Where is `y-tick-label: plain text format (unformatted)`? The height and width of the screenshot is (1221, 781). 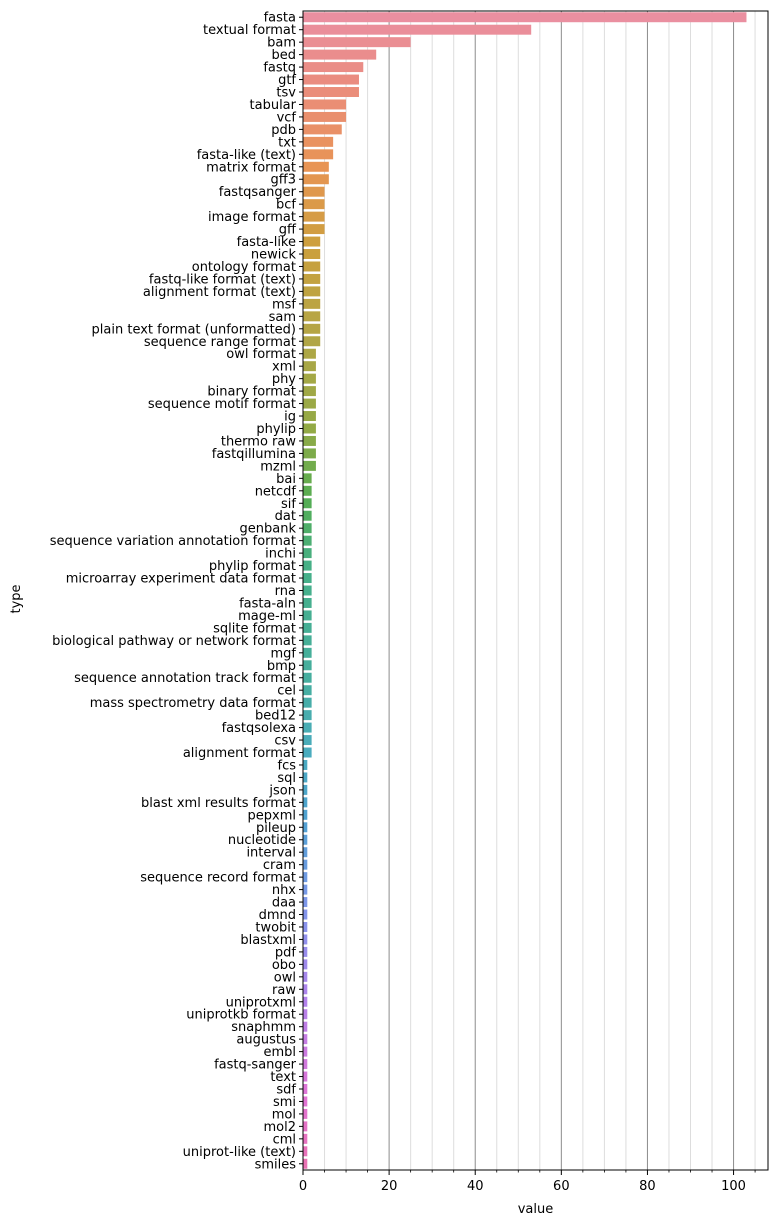
y-tick-label: plain text format (unformatted) is located at coordinates (194, 329).